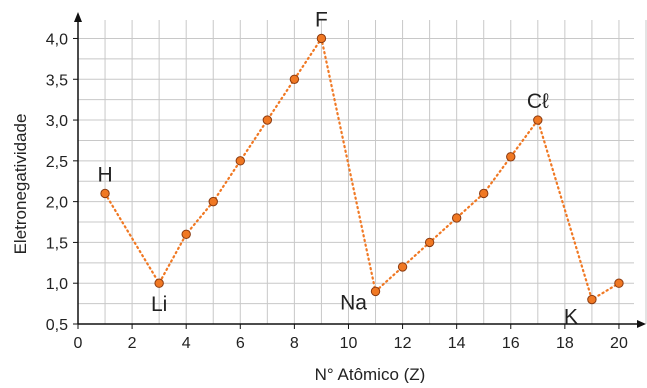 The image size is (647, 388). What do you see at coordinates (294, 343) in the screenshot?
I see `x-tick-label: 8` at bounding box center [294, 343].